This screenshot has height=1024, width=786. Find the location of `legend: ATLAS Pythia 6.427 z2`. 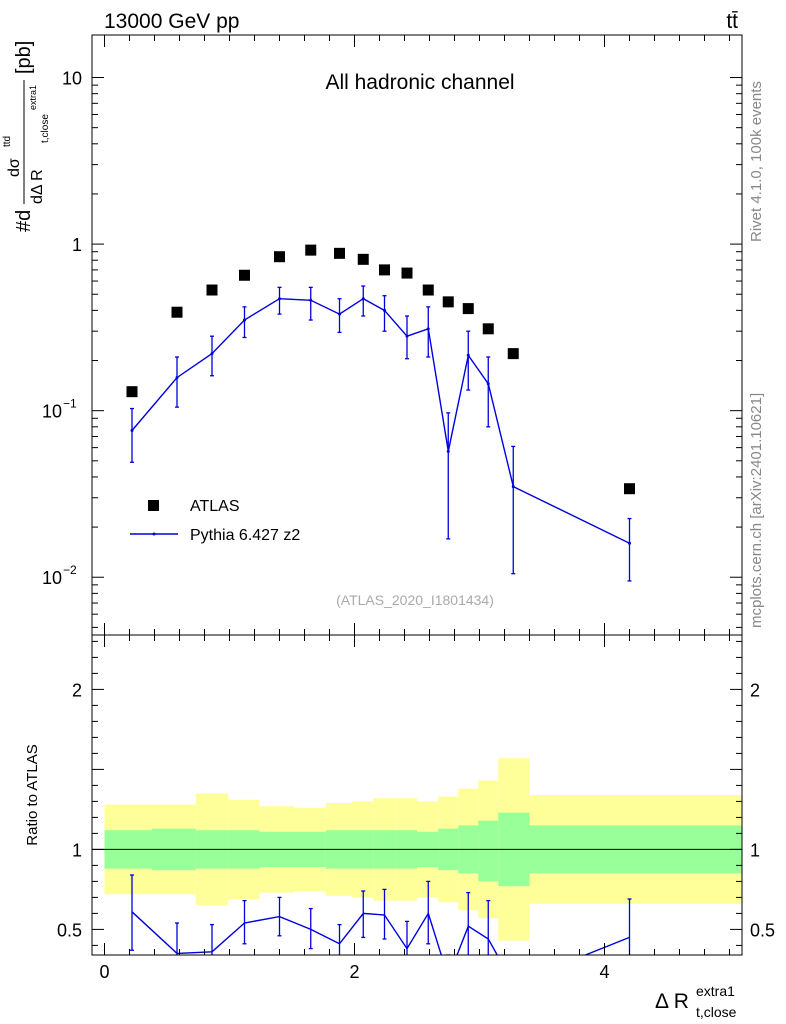

legend: ATLAS Pythia 6.427 z2 is located at coordinates (215, 521).